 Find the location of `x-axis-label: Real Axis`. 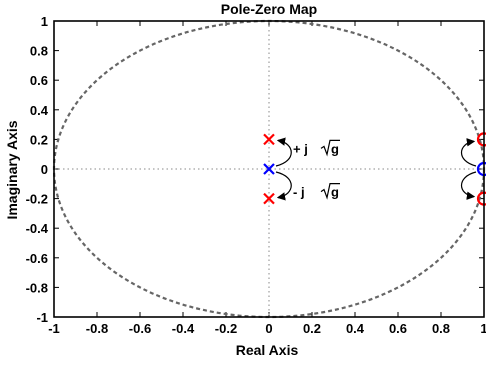

x-axis-label: Real Axis is located at coordinates (267, 350).